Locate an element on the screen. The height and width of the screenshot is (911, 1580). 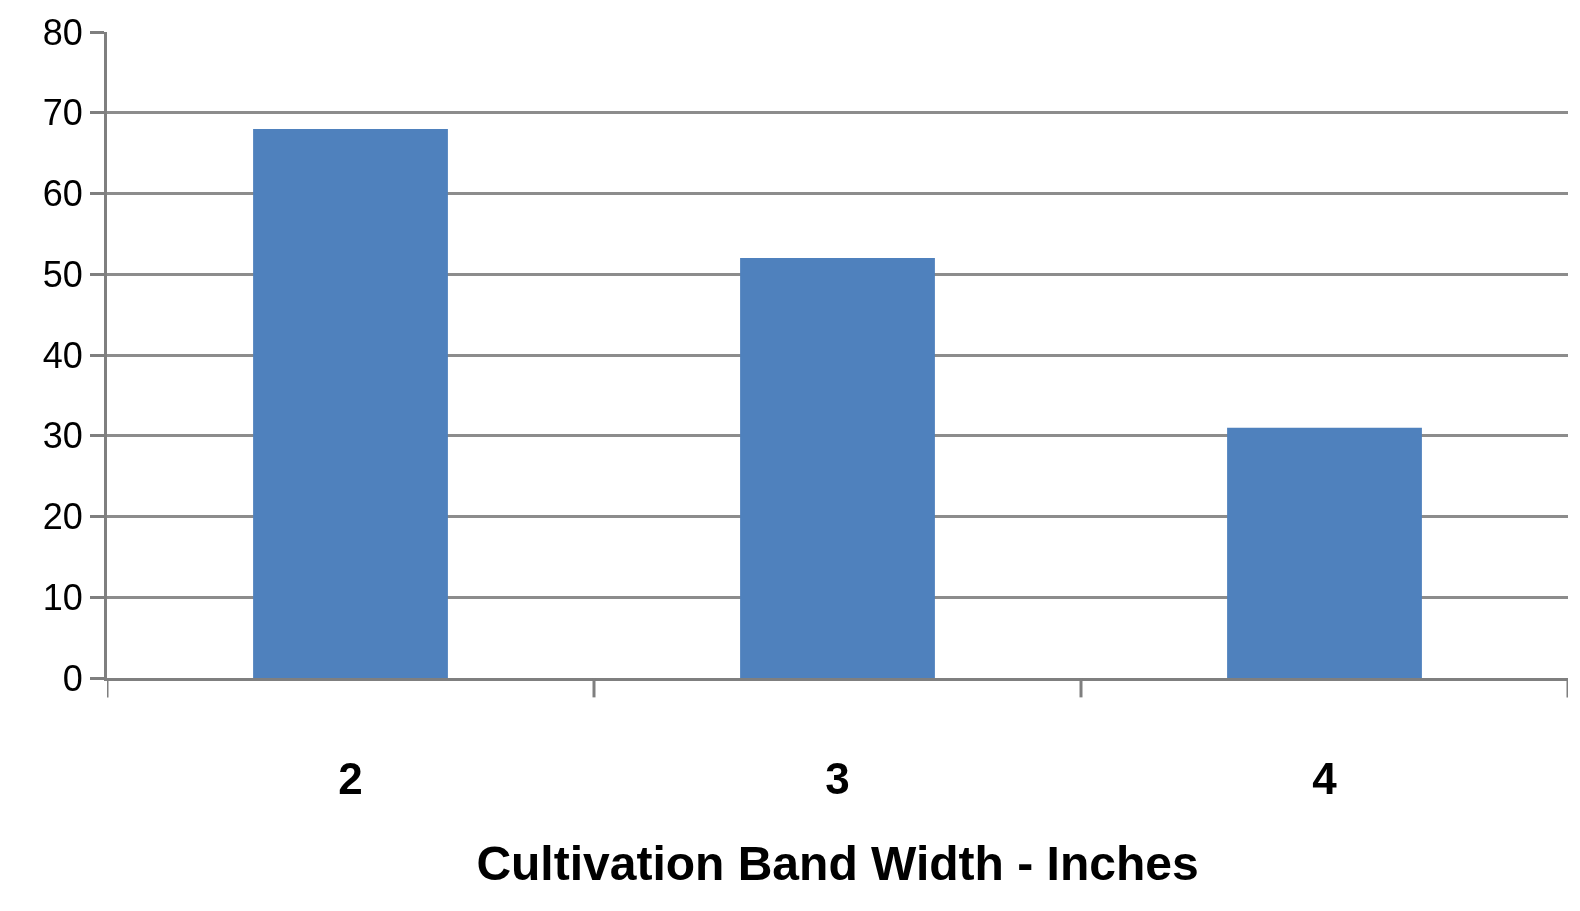
x-axis-title: Cultivation Band Width - Inches is located at coordinates (837, 863).